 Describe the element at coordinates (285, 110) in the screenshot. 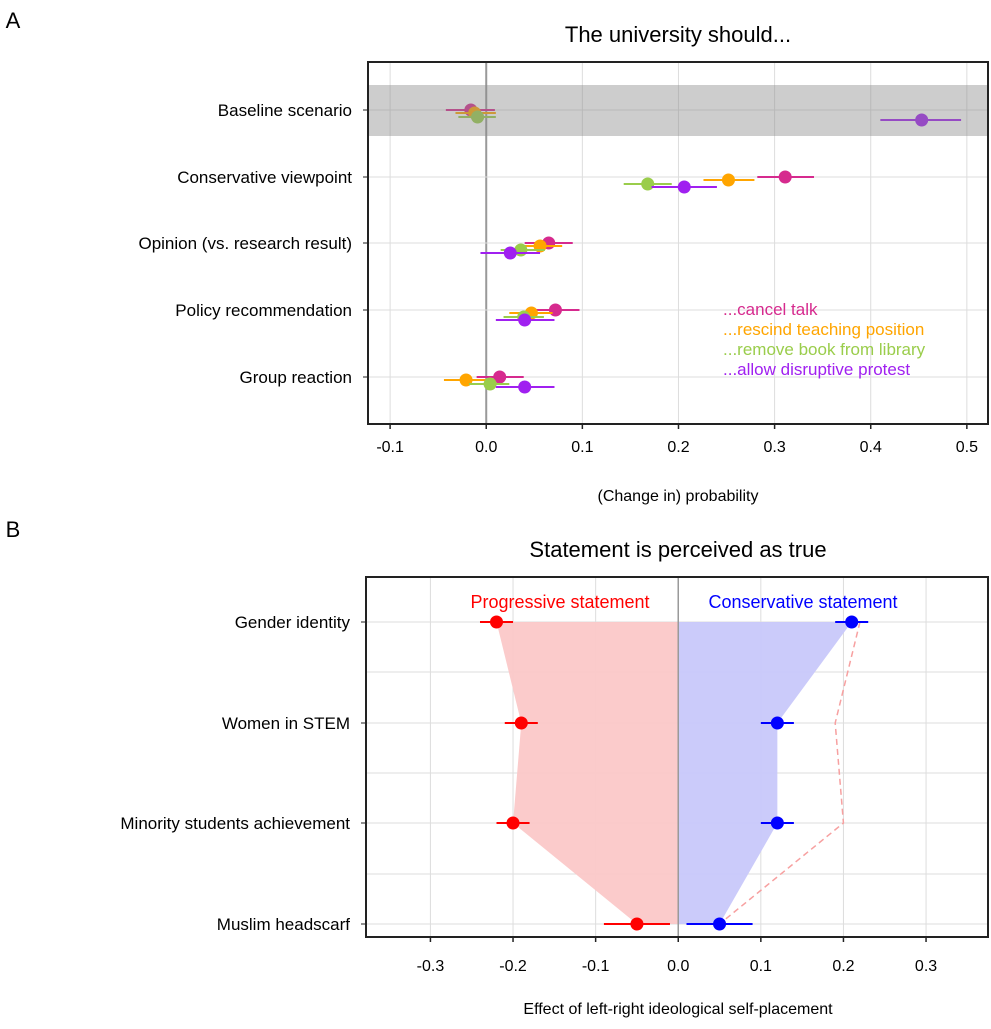

I see `y-tick-label: Baseline scenario` at that location.